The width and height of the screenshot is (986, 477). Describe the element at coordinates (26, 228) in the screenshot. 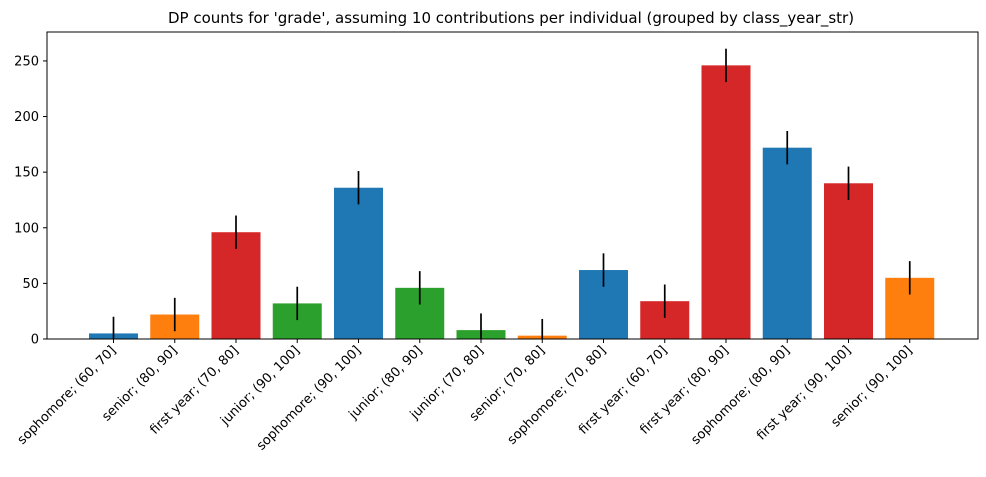

I see `y-tick-label: 100` at that location.